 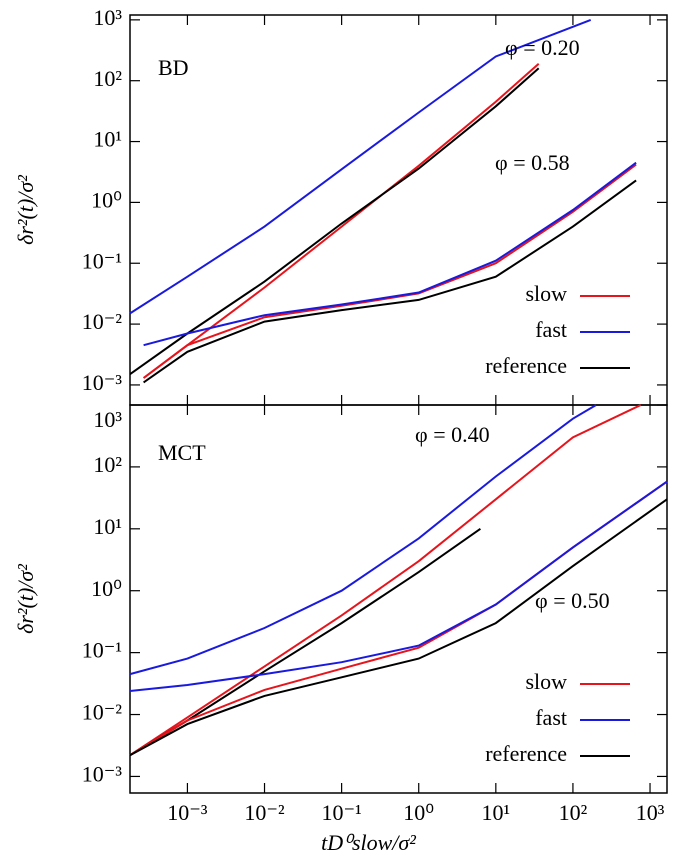 What do you see at coordinates (573, 812) in the screenshot?
I see `x-tick-label: 10²` at bounding box center [573, 812].